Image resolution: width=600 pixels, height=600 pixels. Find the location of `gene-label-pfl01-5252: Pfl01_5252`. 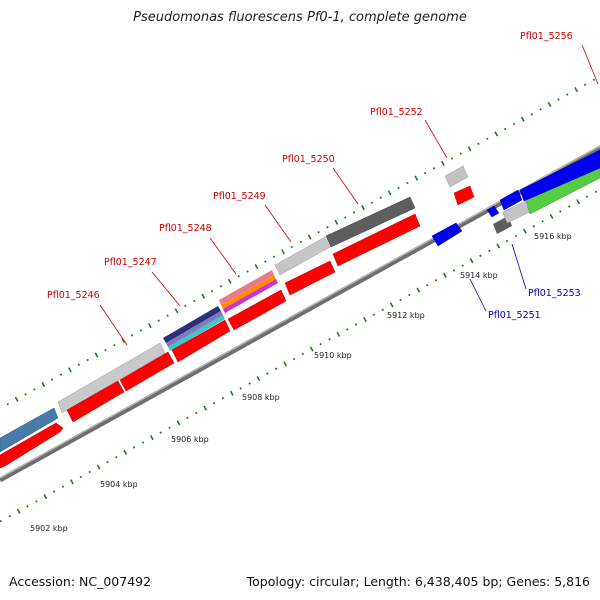

gene-label-pfl01-5252: Pfl01_5252 is located at coordinates (396, 112).